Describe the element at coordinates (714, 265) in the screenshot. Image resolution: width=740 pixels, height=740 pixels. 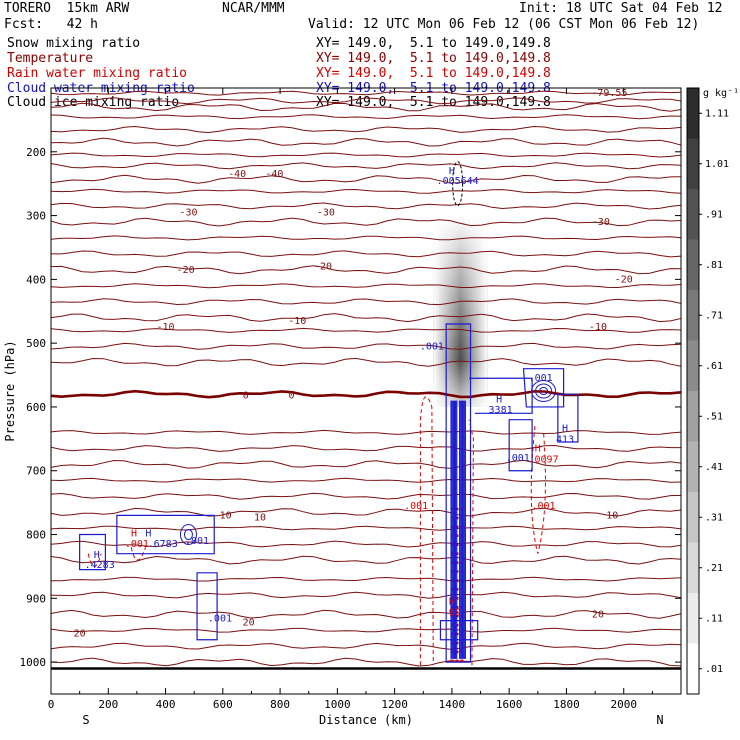
I see `colorbar-label: .81` at that location.